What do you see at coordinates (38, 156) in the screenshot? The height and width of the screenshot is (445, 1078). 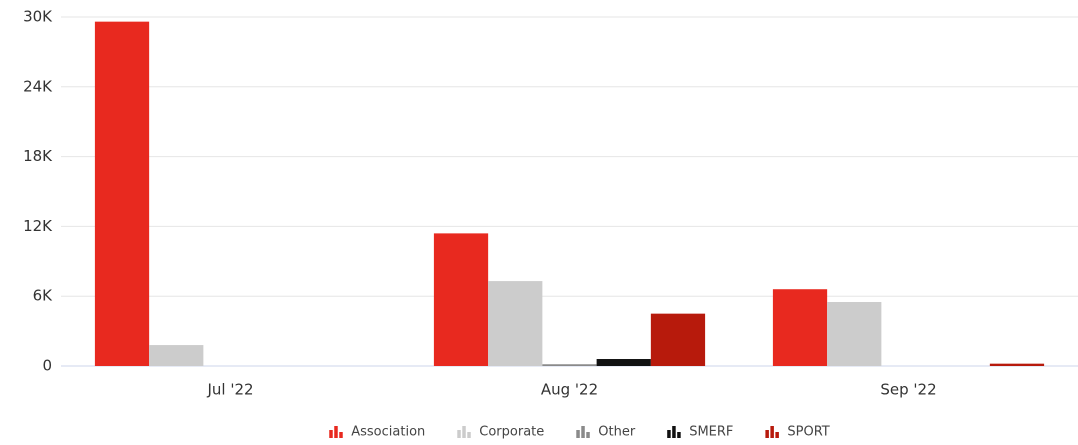 I see `y-tick-label: 18K` at bounding box center [38, 156].